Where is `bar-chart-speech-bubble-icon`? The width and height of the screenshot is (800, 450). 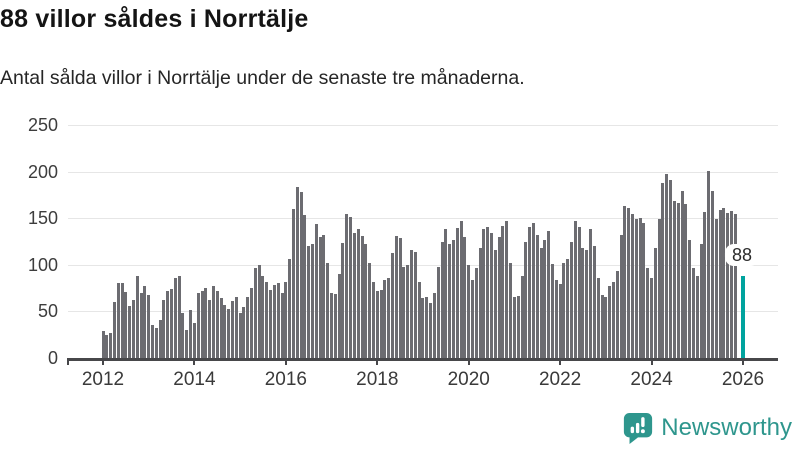
bar-chart-speech-bubble-icon is located at coordinates (638, 428).